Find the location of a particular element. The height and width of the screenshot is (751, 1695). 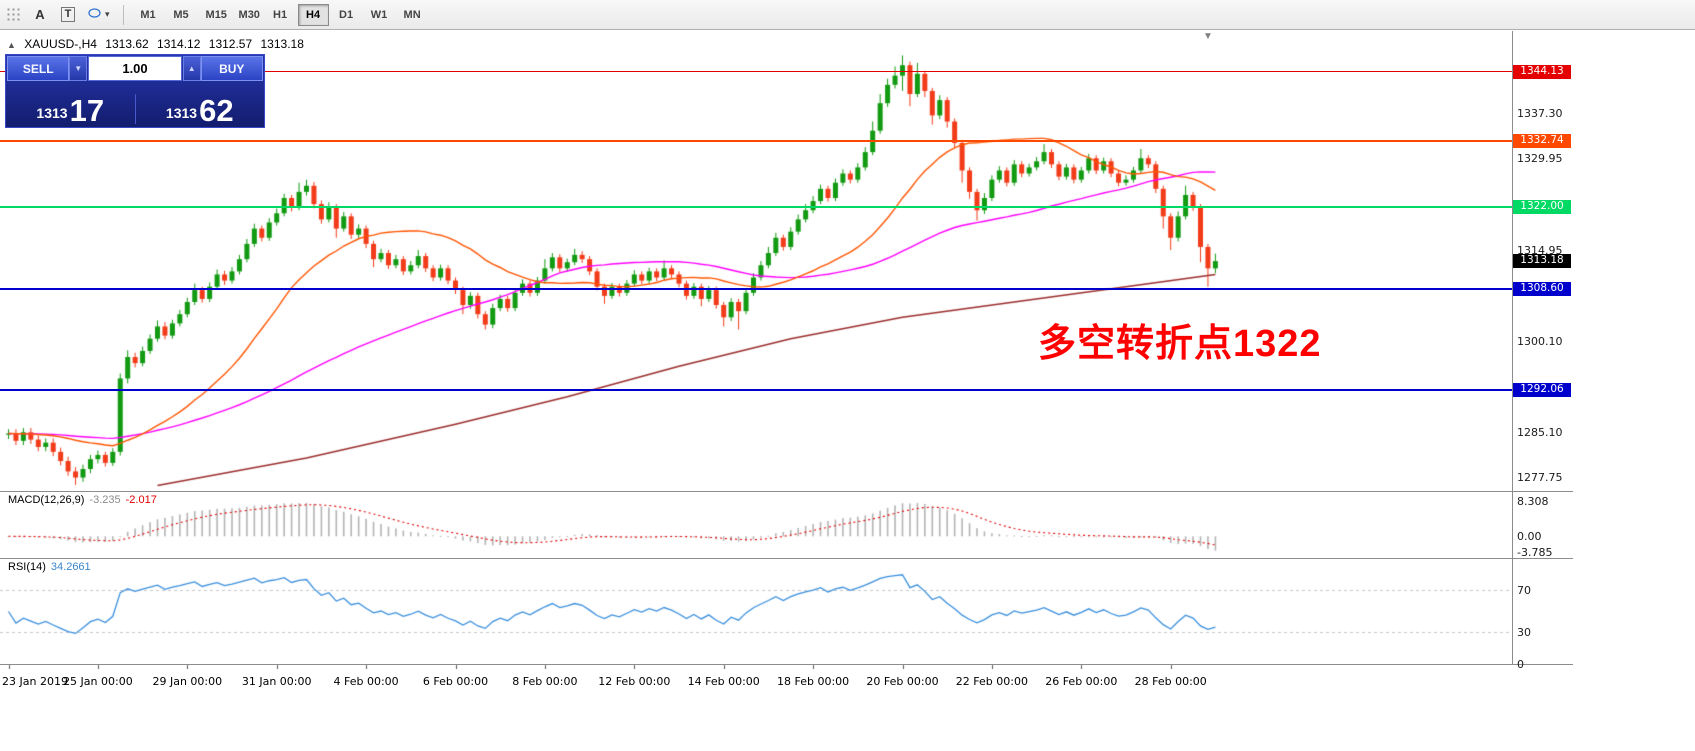

rsi-indicator-label: RSI(14) 34.2661 is located at coordinates (49, 567).